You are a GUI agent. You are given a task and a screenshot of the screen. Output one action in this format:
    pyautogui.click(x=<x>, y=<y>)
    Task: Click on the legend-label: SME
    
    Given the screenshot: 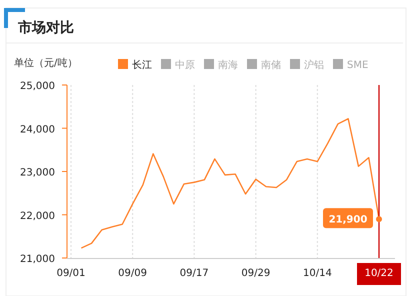 What is the action you would take?
    pyautogui.click(x=357, y=65)
    